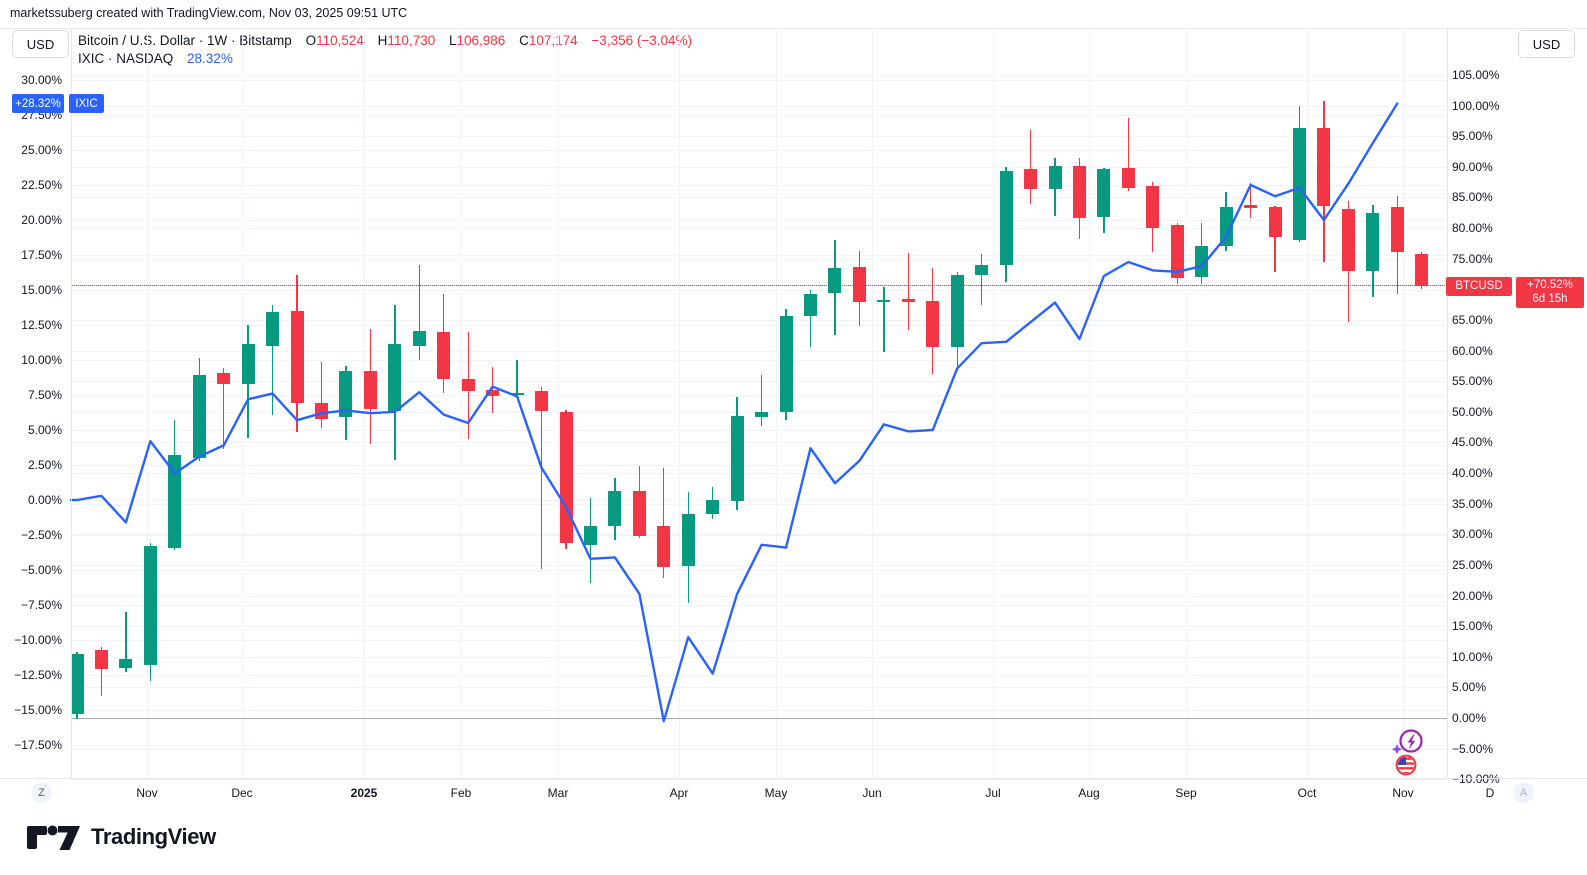 This screenshot has width=1587, height=875. Describe the element at coordinates (759, 286) in the screenshot. I see `current-price-line` at that location.